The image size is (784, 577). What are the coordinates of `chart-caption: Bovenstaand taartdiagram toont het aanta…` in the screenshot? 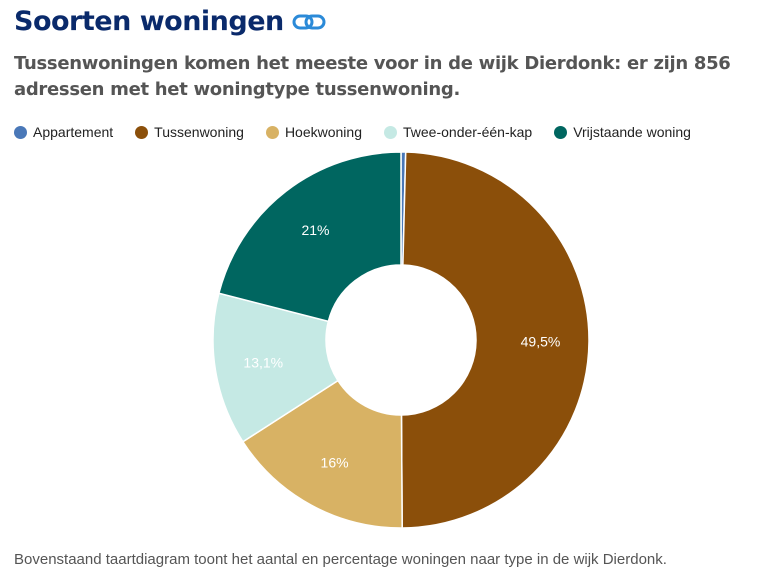 It's located at (340, 559).